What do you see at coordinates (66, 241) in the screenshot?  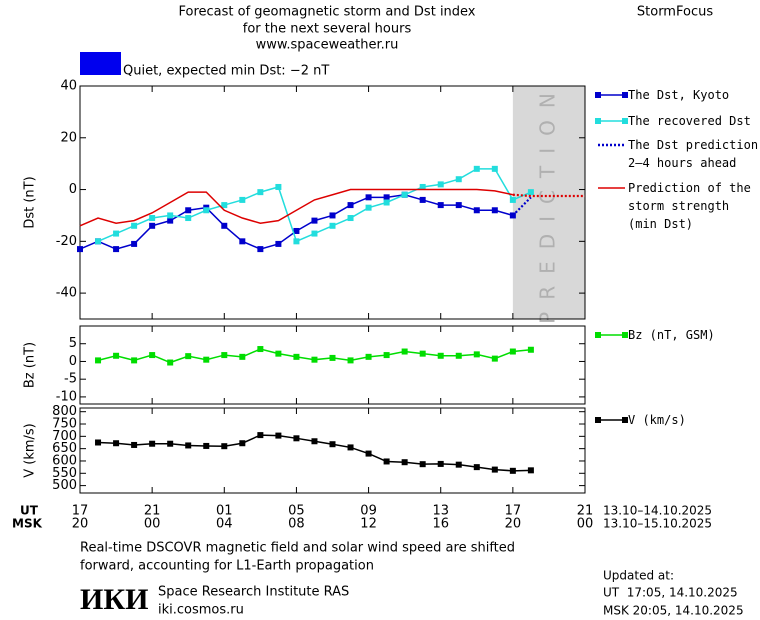 I see `y-tick-label: -20` at bounding box center [66, 241].